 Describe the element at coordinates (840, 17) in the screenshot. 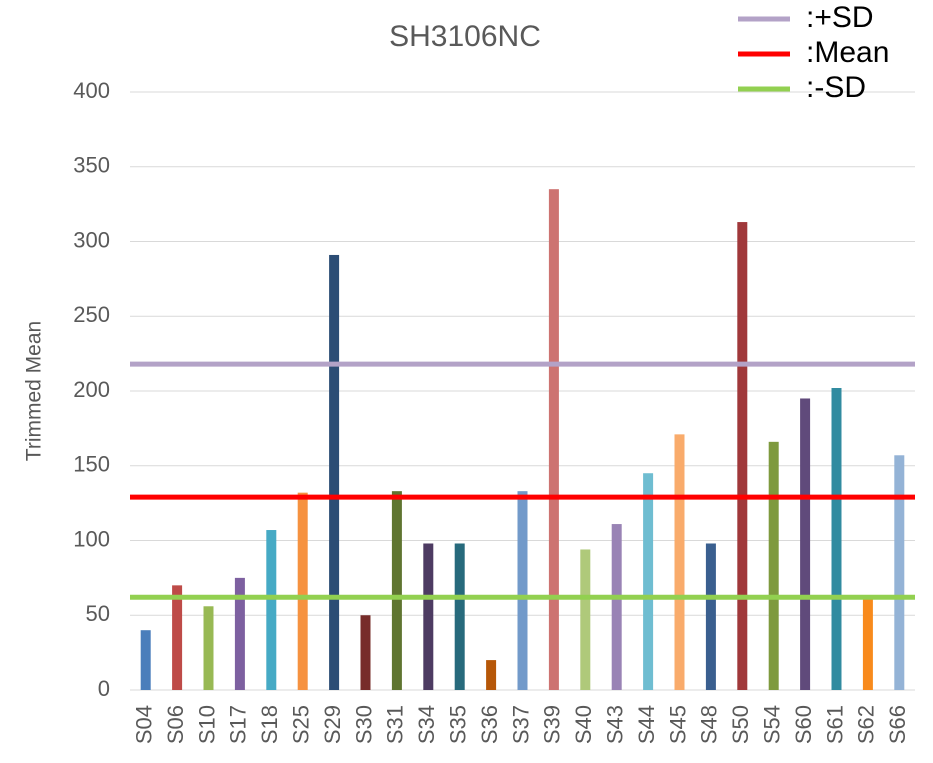

I see `legend-label: :+SD` at that location.